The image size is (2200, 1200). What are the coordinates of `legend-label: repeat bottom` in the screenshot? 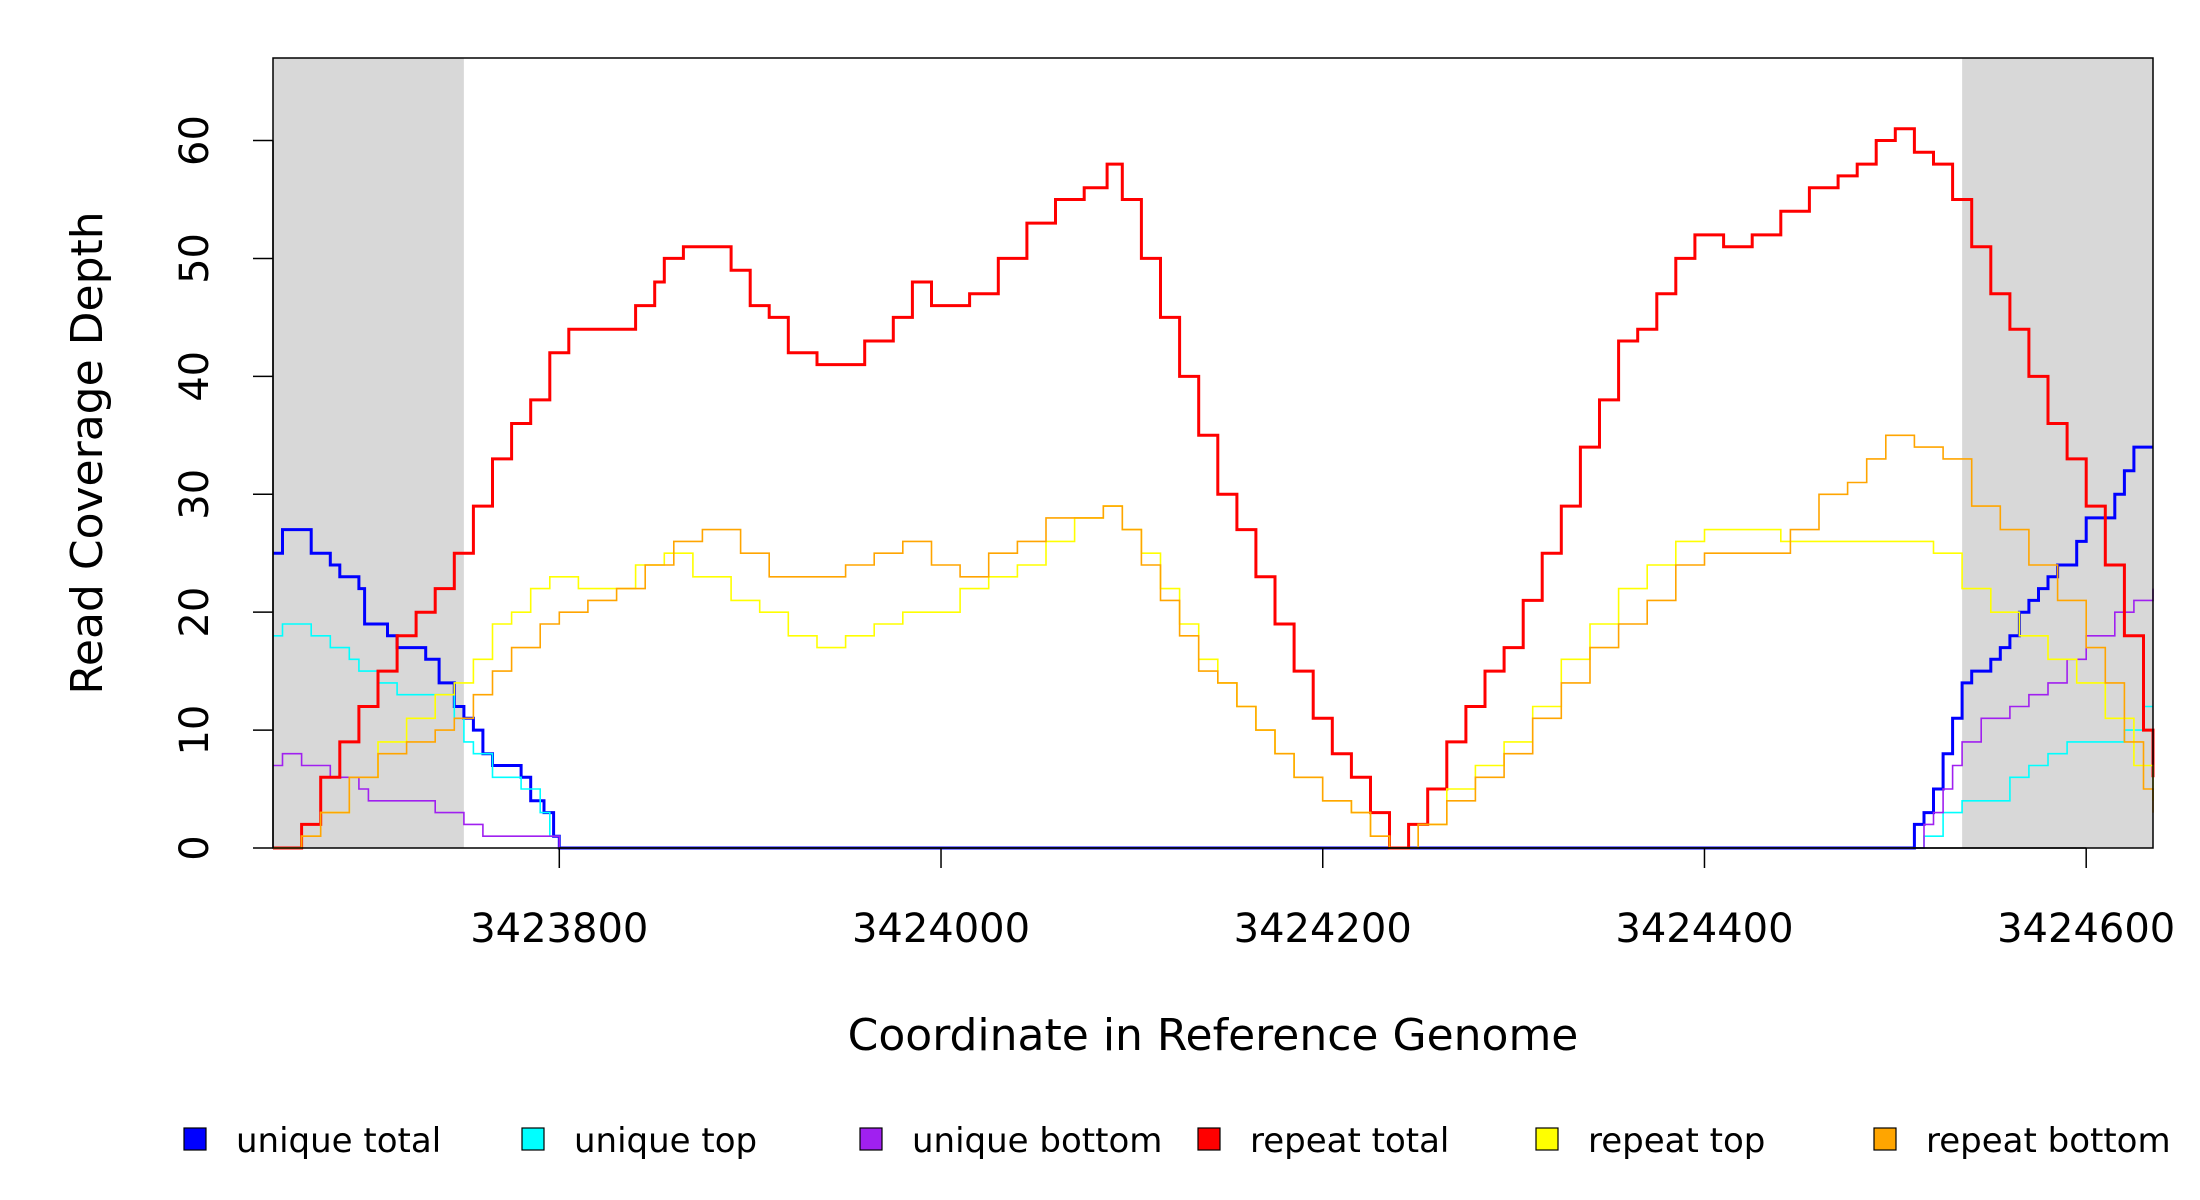 It's located at (2048, 1141).